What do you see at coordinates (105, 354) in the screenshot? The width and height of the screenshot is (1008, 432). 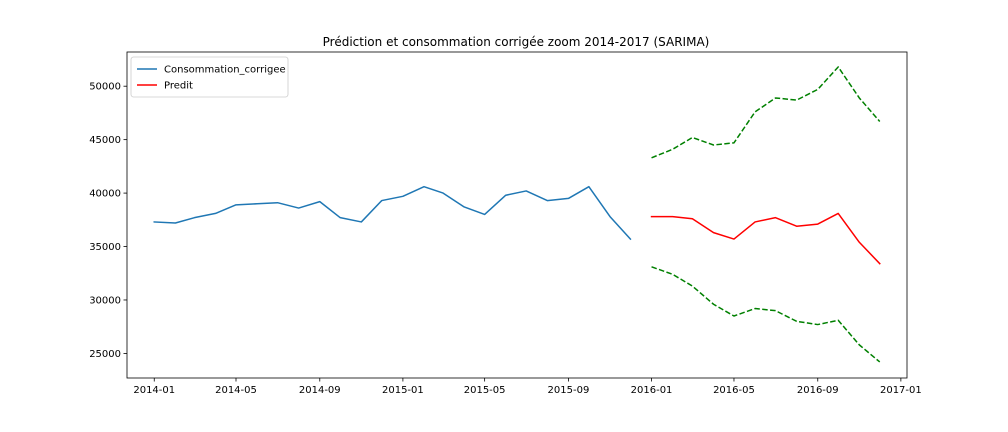 I see `y-tick-label: 25000` at bounding box center [105, 354].